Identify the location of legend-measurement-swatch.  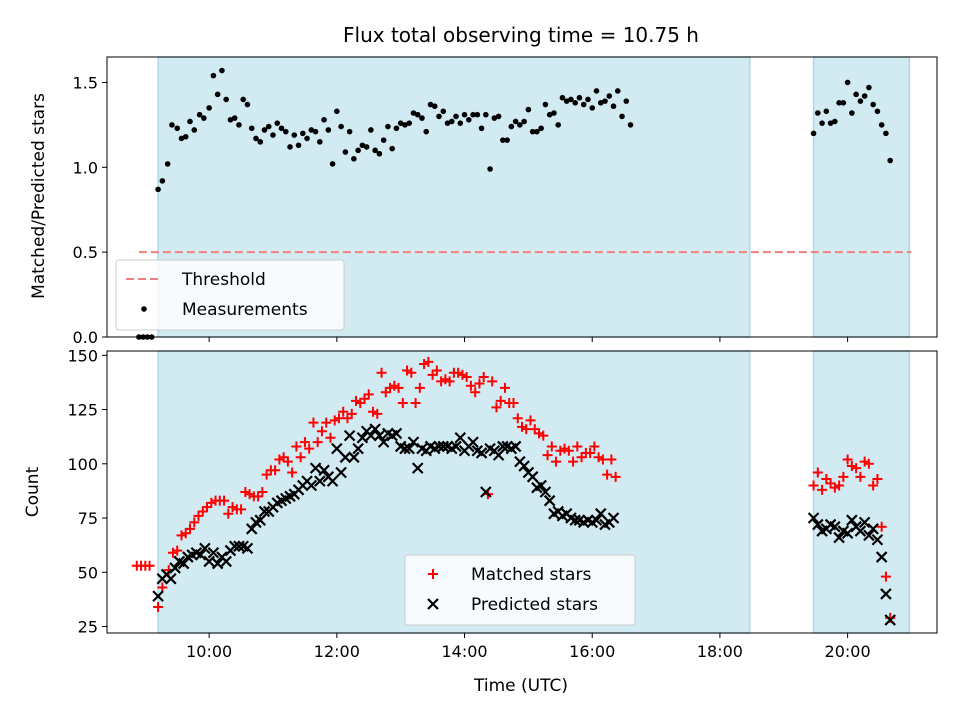
(144, 309).